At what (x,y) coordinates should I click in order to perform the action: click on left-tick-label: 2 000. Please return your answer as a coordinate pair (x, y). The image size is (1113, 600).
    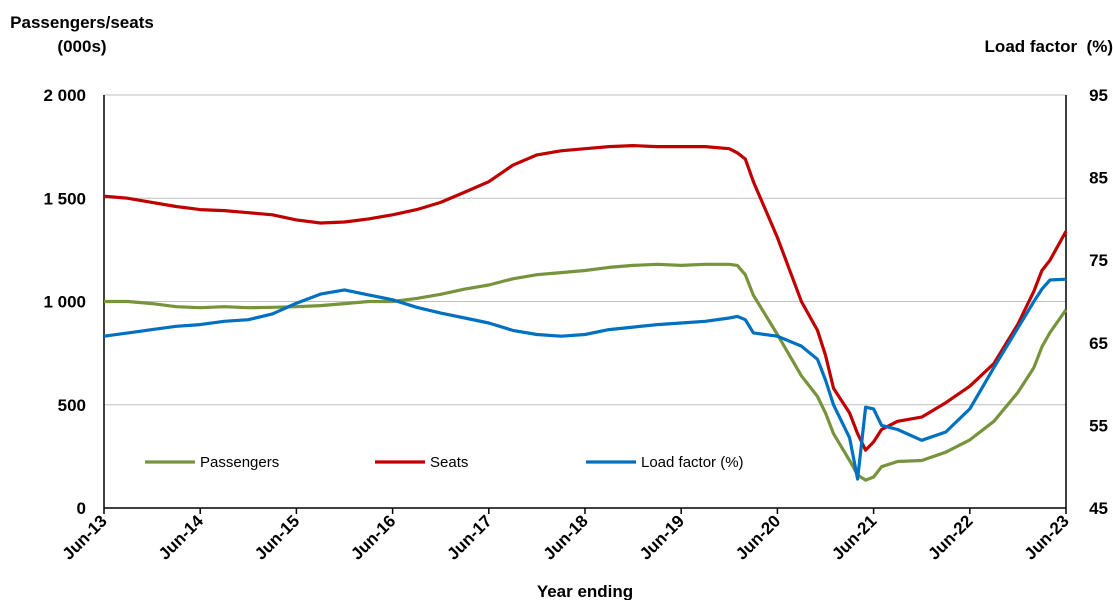
    Looking at the image, I should click on (64, 95).